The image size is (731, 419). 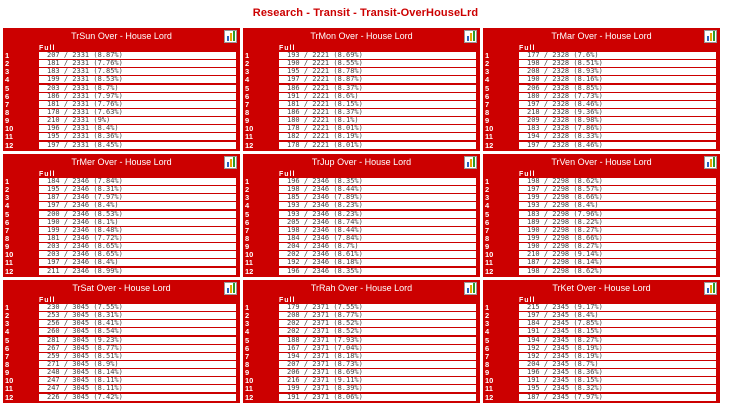 What do you see at coordinates (121, 308) in the screenshot?
I see `table-row: 1 230 / 3045 (7.55%)` at bounding box center [121, 308].